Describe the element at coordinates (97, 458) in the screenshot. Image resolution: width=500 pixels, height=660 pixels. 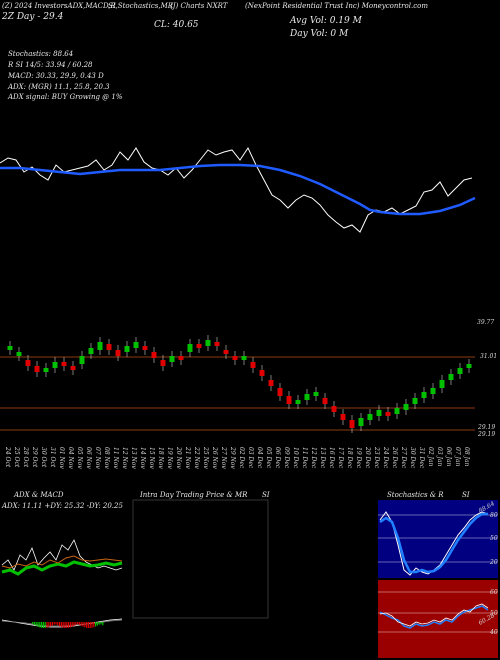
I see `date-label: 07 Nov` at that location.